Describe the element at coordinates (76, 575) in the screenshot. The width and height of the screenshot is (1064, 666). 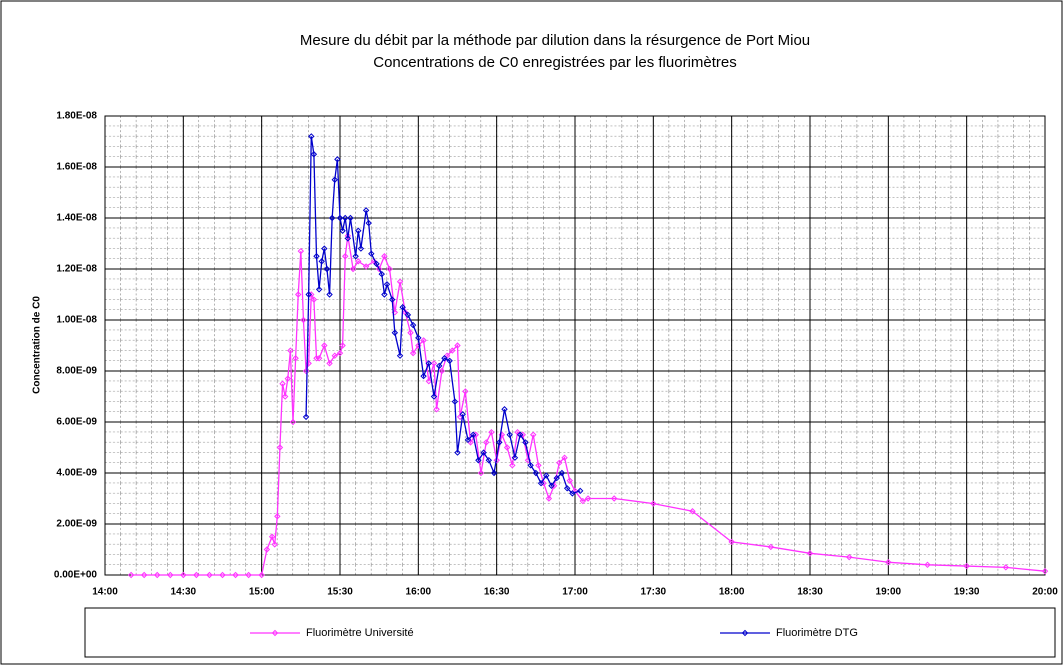
I see `y-tick-label: 0.00E+00` at that location.